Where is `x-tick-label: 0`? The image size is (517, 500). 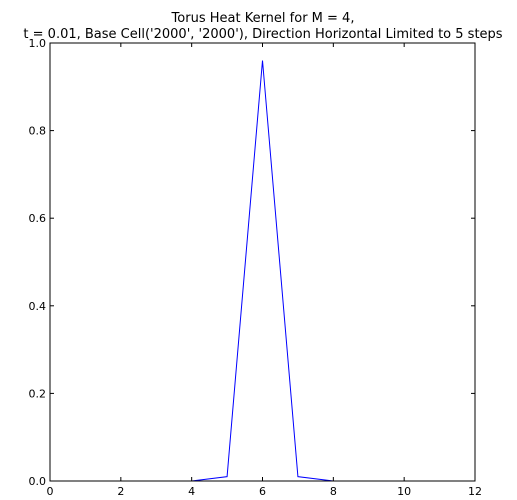 x-tick-label: 0 is located at coordinates (50, 491).